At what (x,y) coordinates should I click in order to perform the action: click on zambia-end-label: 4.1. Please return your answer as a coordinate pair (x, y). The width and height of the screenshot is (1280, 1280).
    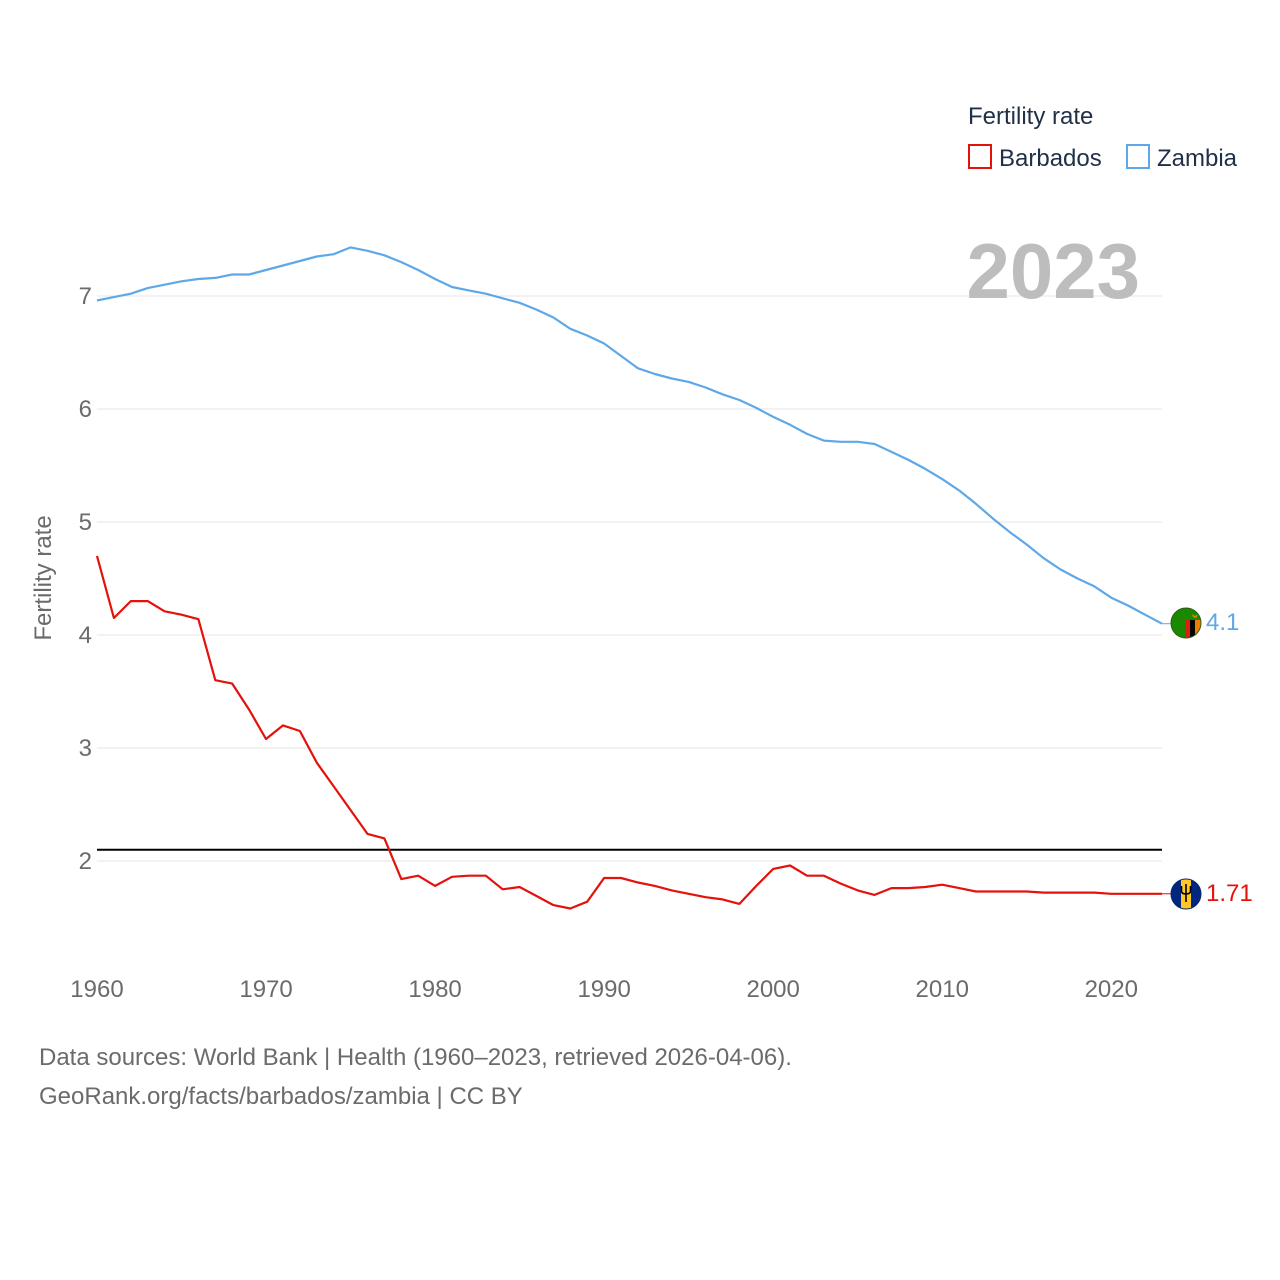
    Looking at the image, I should click on (1222, 622).